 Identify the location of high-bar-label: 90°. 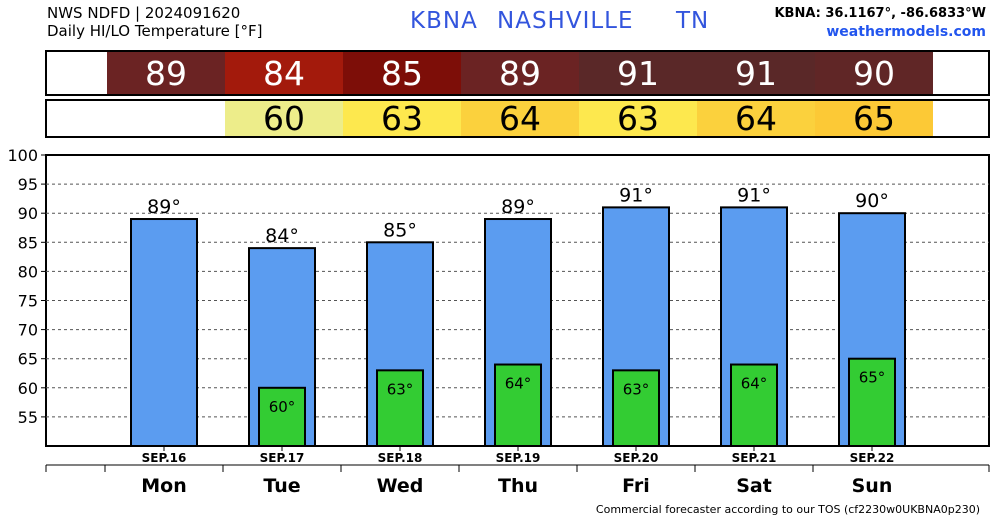
(872, 201).